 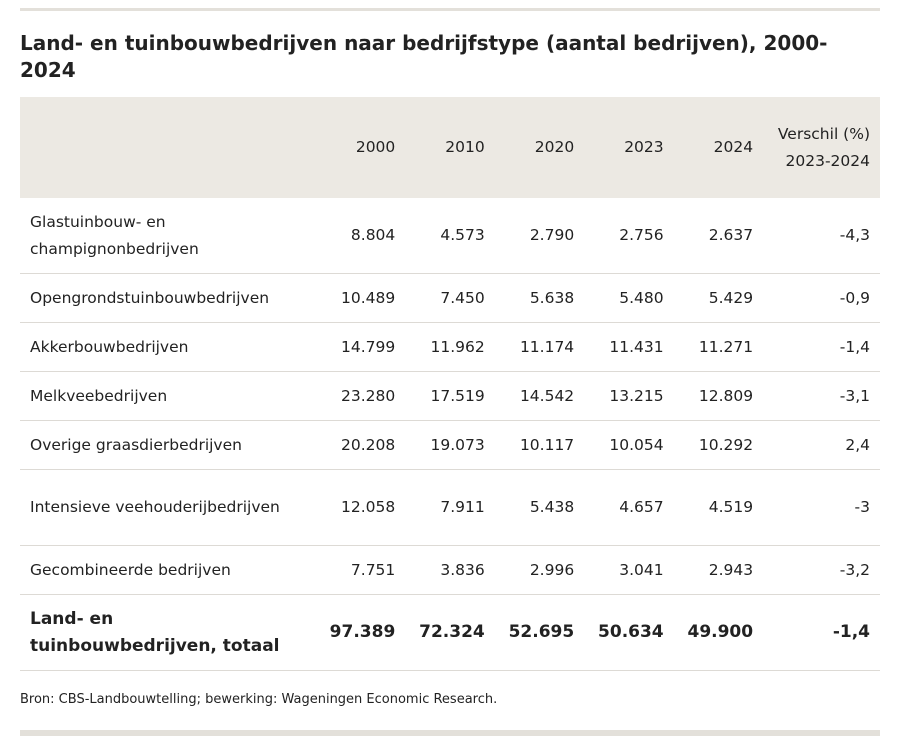 What do you see at coordinates (821, 507) in the screenshot?
I see `table-cell: -3` at bounding box center [821, 507].